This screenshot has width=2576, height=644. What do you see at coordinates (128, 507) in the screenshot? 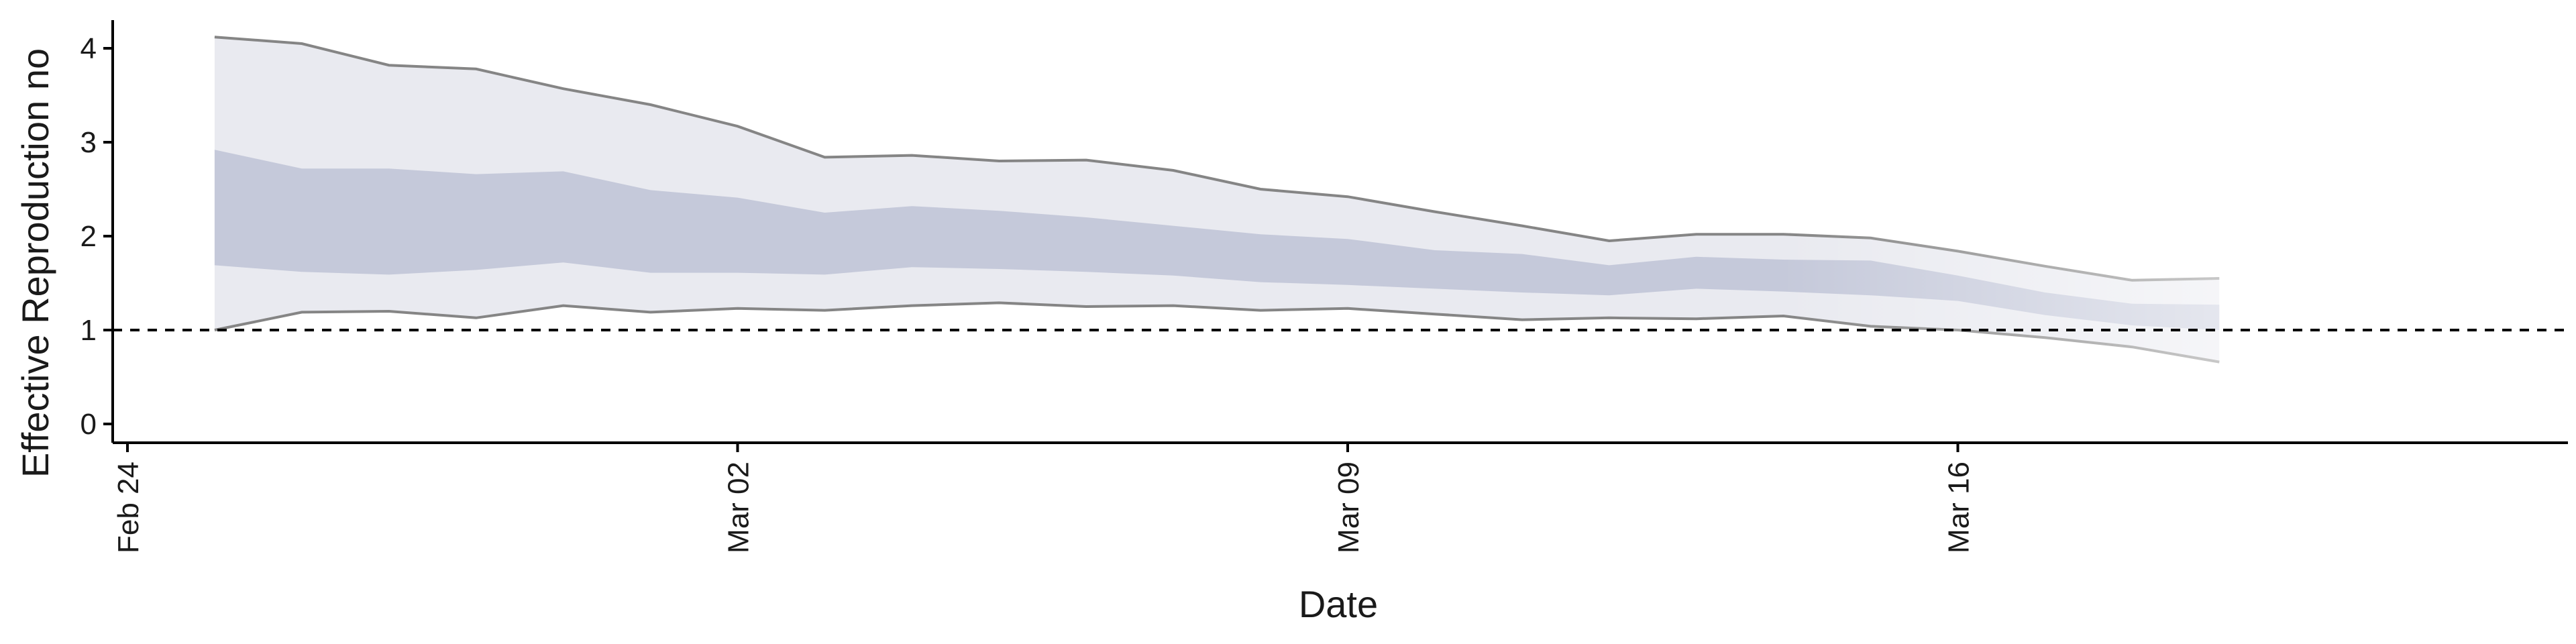
I see `x-tick-label: Feb 24` at bounding box center [128, 507].